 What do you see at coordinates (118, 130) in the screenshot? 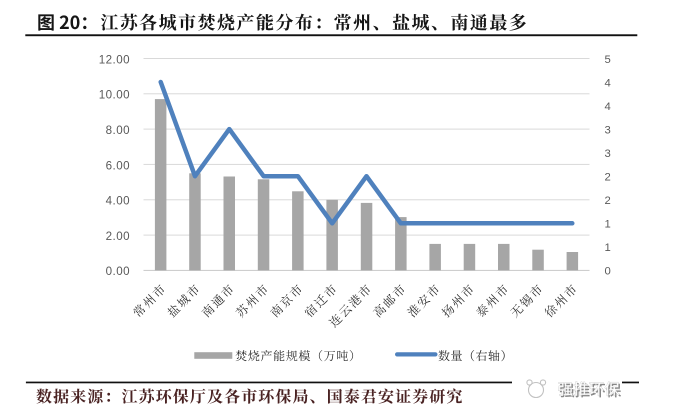
I see `svg-text: 8.00` at bounding box center [118, 130].